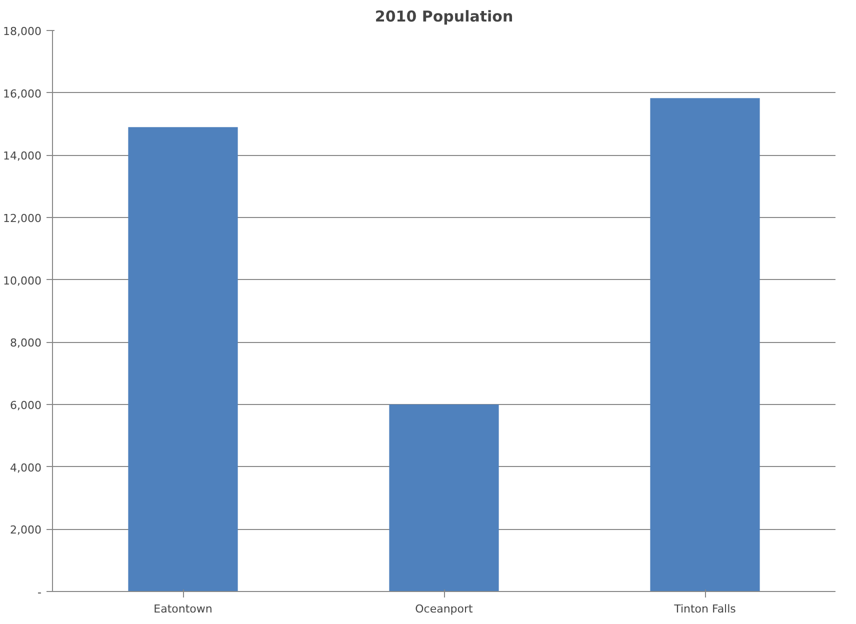 This screenshot has width=856, height=624. I want to click on x-tick-label: Tinton Falls, so click(704, 609).